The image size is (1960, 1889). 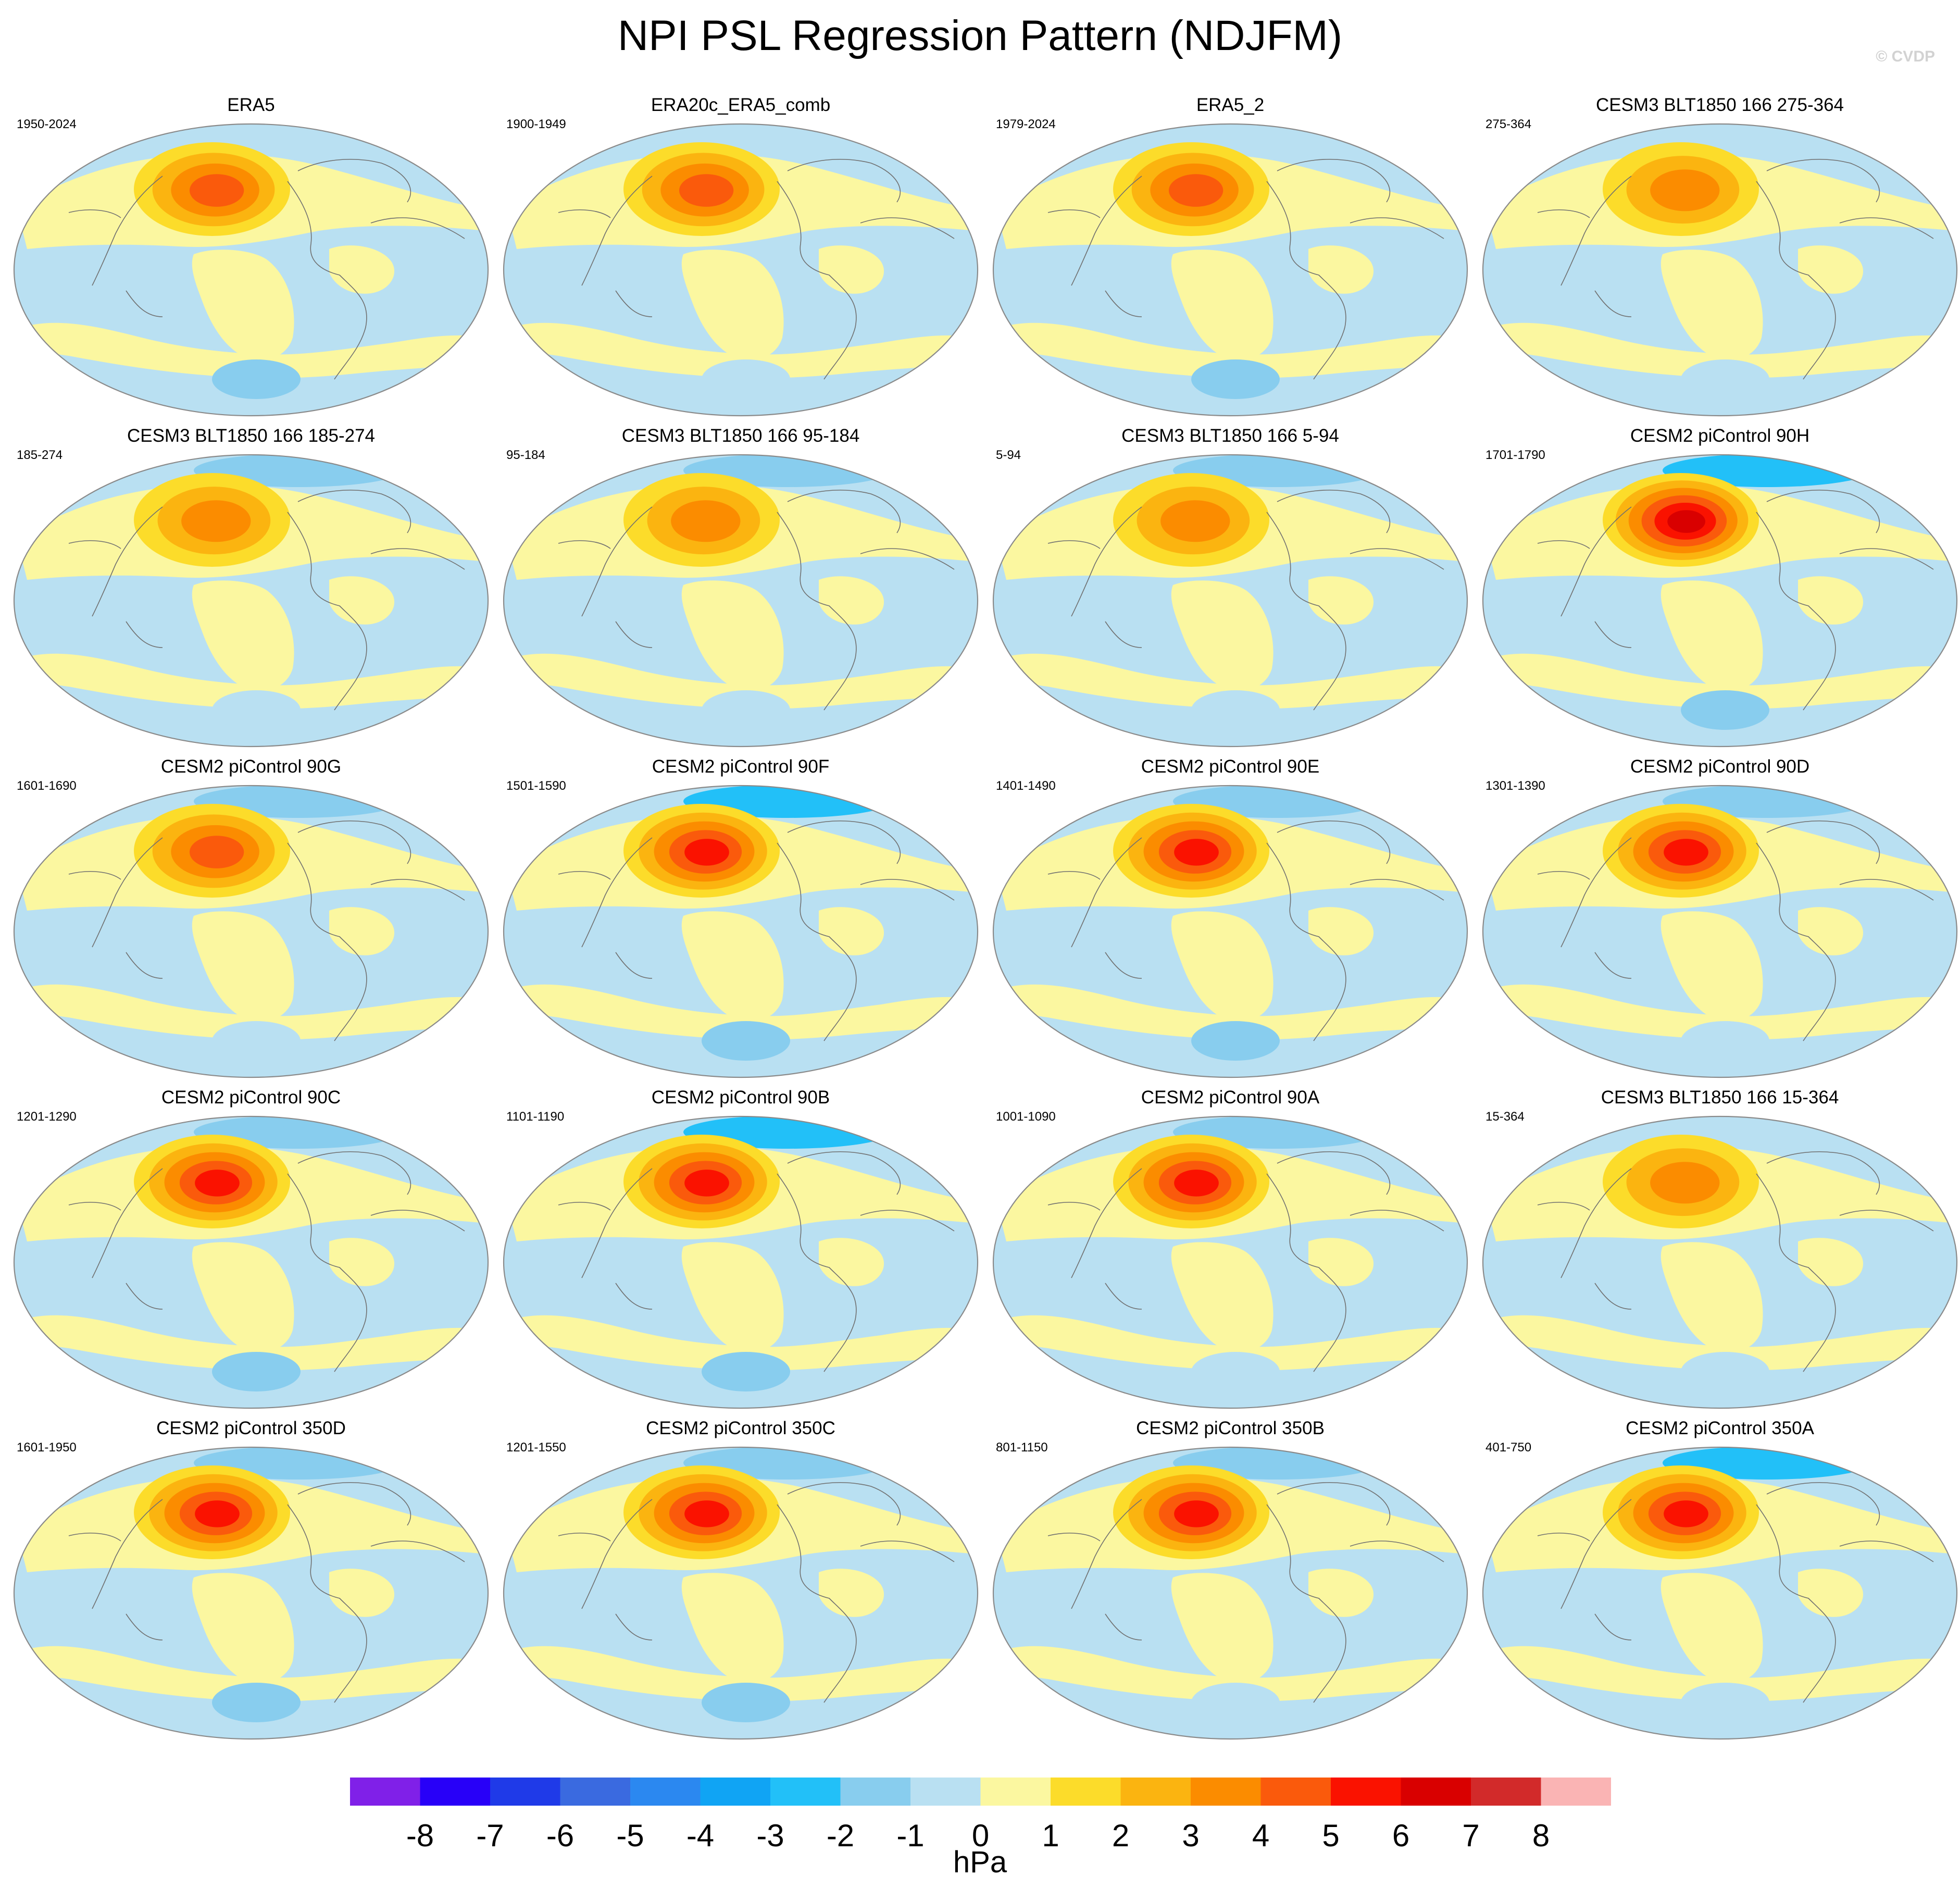 What do you see at coordinates (47, 1117) in the screenshot?
I see `panel-period: 1201-1290` at bounding box center [47, 1117].